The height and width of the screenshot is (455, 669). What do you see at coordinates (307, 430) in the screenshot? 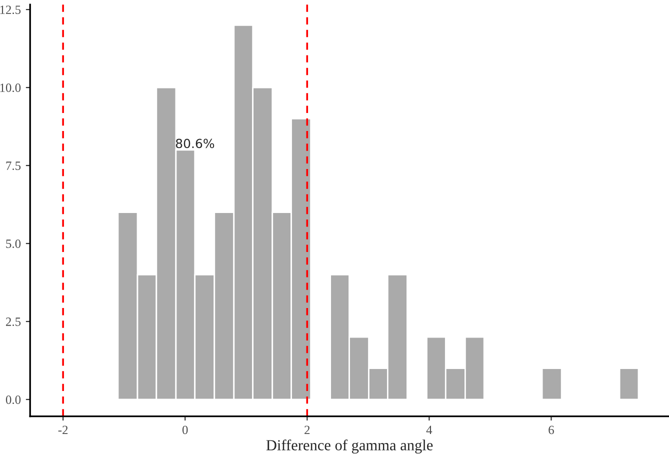
I see `x-tick-label: 2` at bounding box center [307, 430].